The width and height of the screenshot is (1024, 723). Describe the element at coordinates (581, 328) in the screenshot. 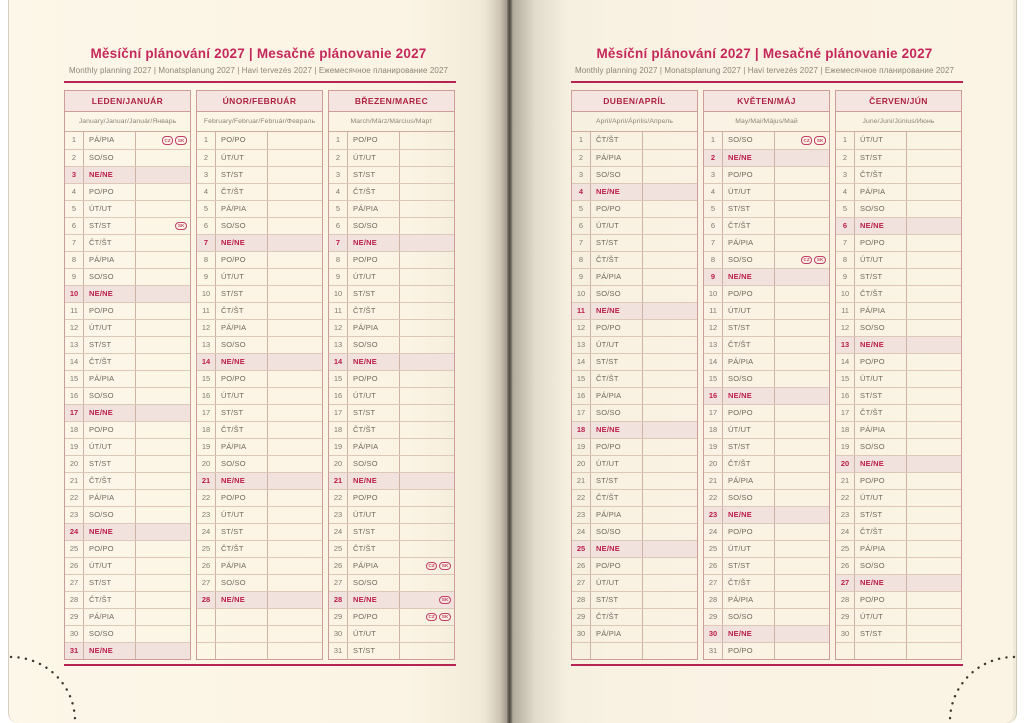

I see `day-number: 12` at that location.